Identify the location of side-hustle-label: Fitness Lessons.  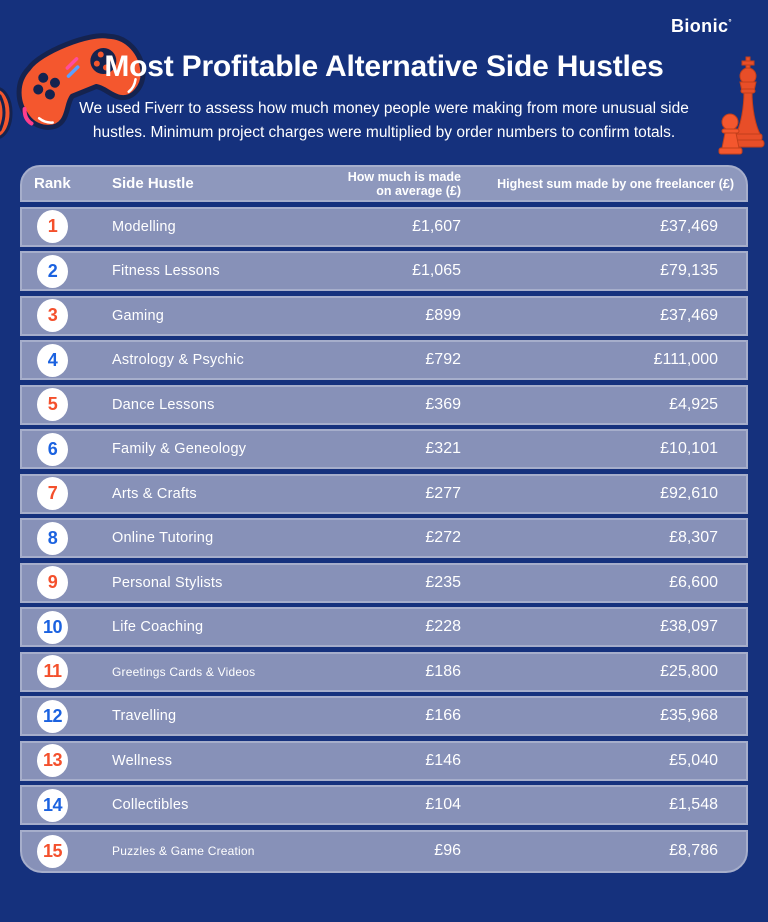
(166, 271).